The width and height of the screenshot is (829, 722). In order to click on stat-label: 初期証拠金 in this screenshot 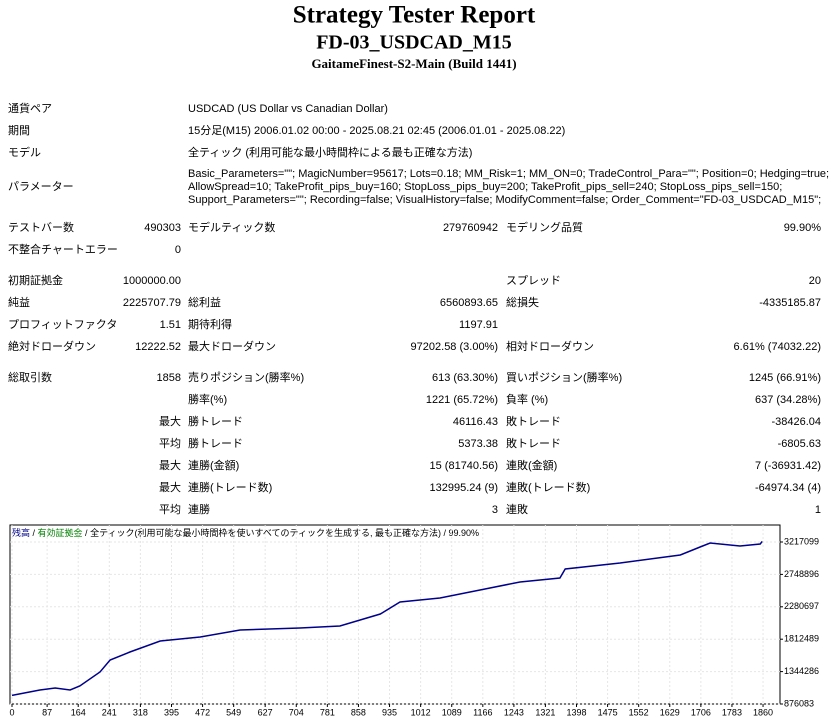, I will do `click(35, 280)`.